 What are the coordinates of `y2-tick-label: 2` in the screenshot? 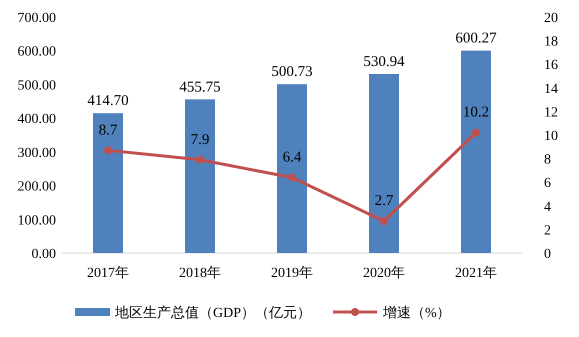 It's located at (547, 230).